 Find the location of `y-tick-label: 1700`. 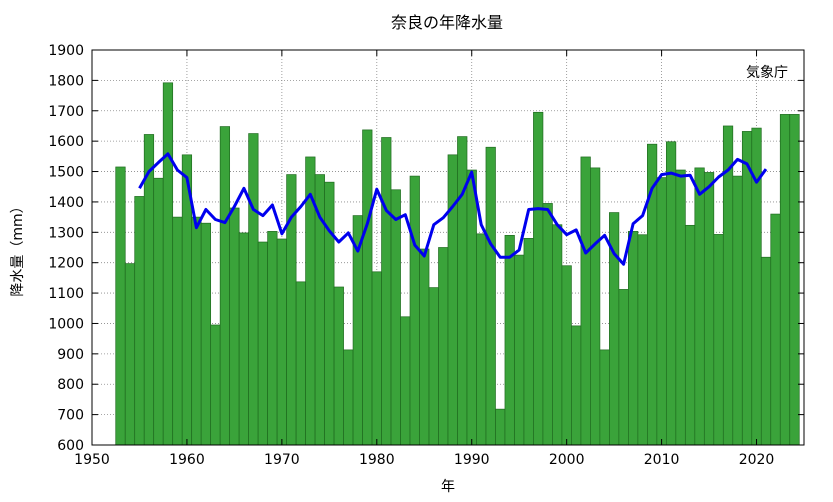

y-tick-label: 1700 is located at coordinates (66, 112).